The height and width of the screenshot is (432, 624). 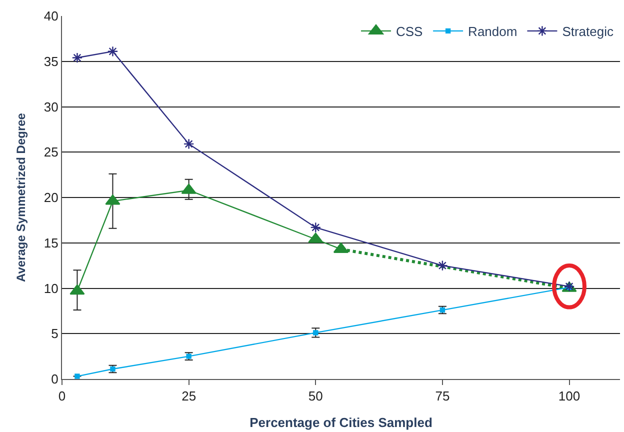 I want to click on legend-label: CSS, so click(x=410, y=32).